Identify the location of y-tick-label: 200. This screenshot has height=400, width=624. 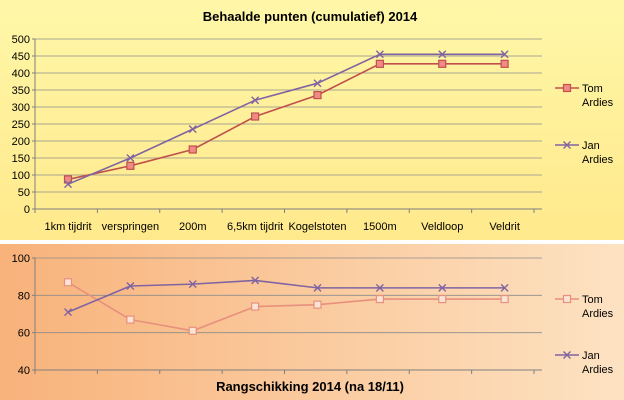
(21, 142).